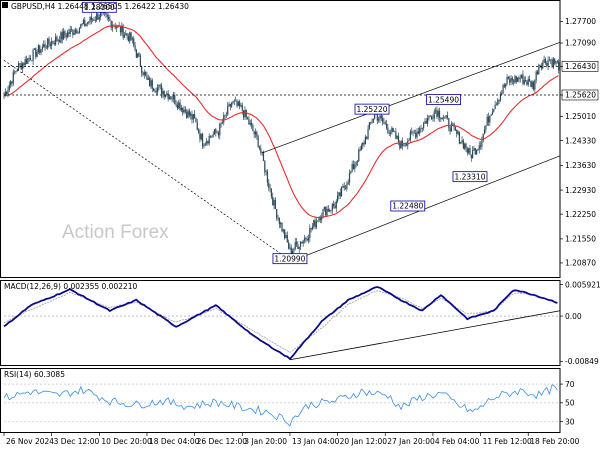  What do you see at coordinates (316, 441) in the screenshot?
I see `x-tick-label: 13 Jan 04:00` at bounding box center [316, 441].